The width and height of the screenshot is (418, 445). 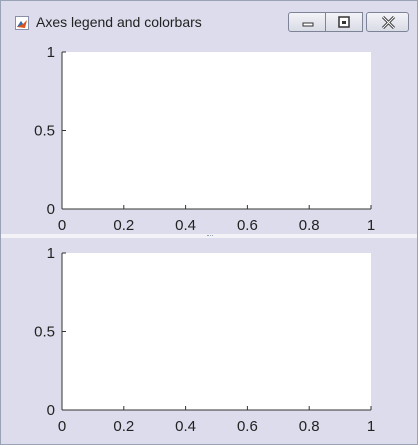 I want to click on close-icon, so click(x=388, y=22).